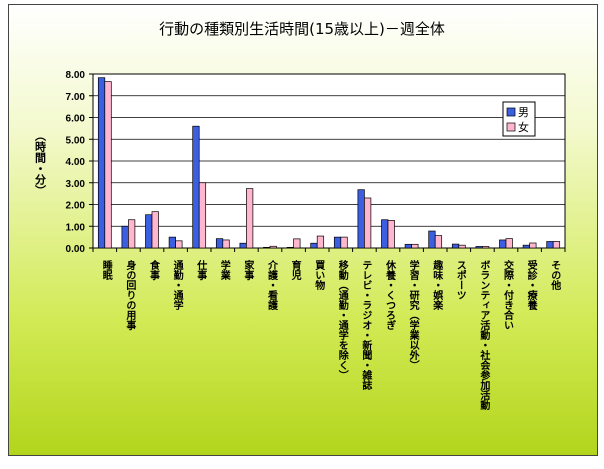  What do you see at coordinates (76, 97) in the screenshot?
I see `y-tick-label: 7.00` at bounding box center [76, 97].